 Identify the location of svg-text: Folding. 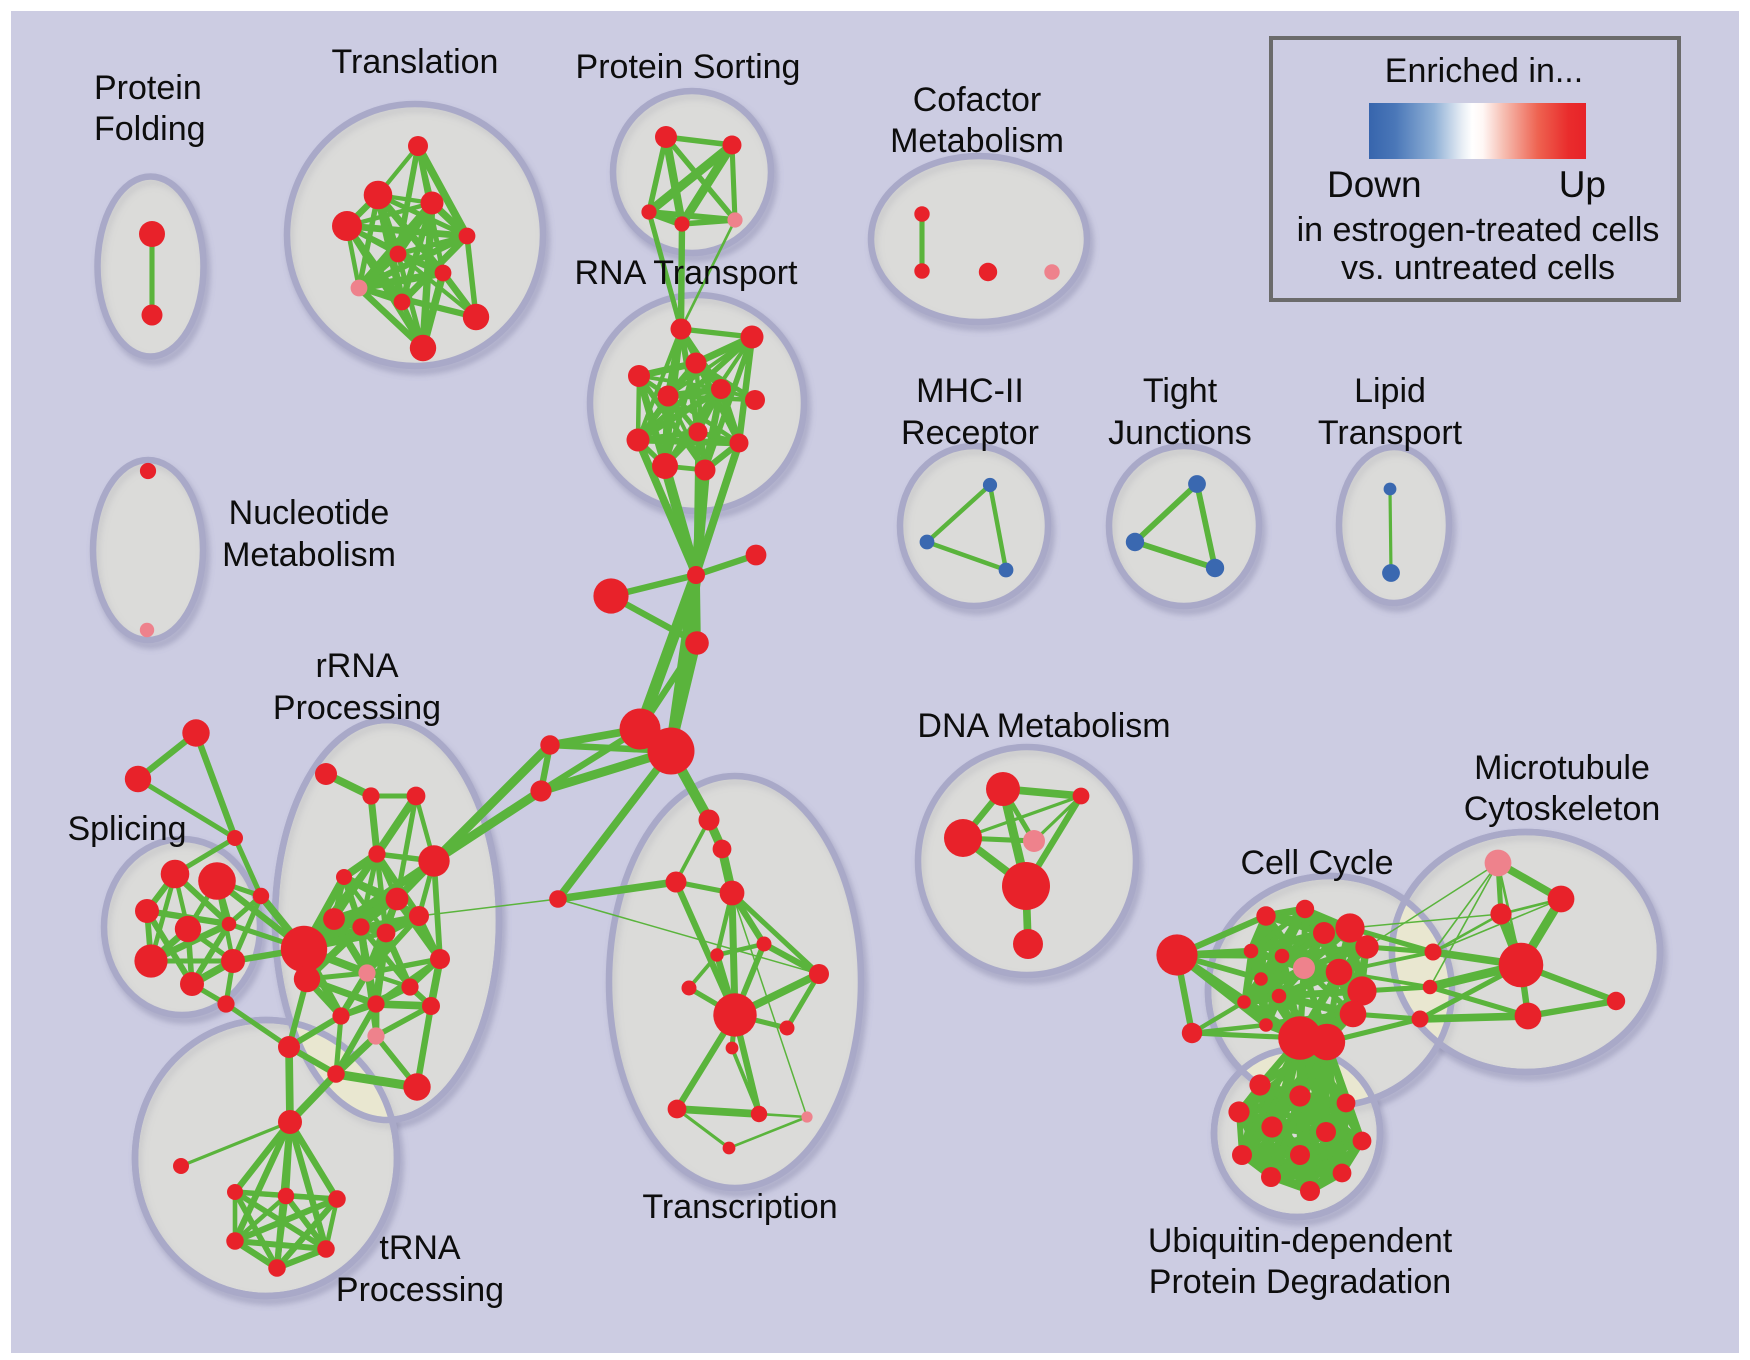
(150, 129).